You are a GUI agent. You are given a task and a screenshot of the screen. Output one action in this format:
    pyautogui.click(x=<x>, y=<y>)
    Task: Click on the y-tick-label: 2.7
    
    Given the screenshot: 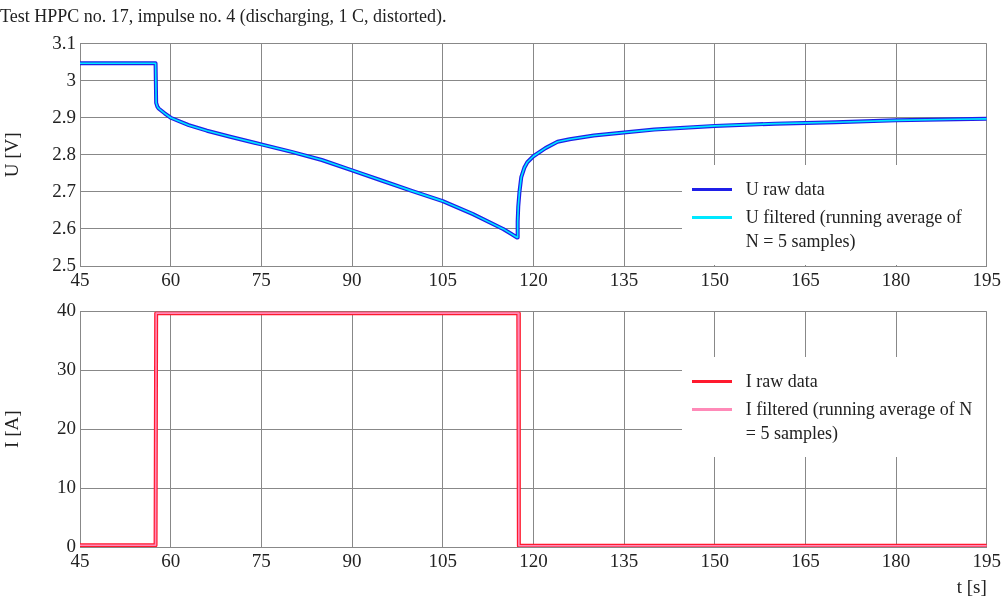 What is the action you would take?
    pyautogui.click(x=64, y=190)
    